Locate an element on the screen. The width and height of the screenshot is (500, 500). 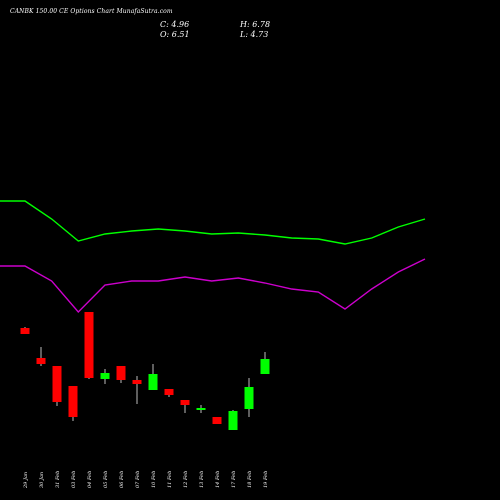
x-tick-label: 31 Feb is located at coordinates (58, 479).